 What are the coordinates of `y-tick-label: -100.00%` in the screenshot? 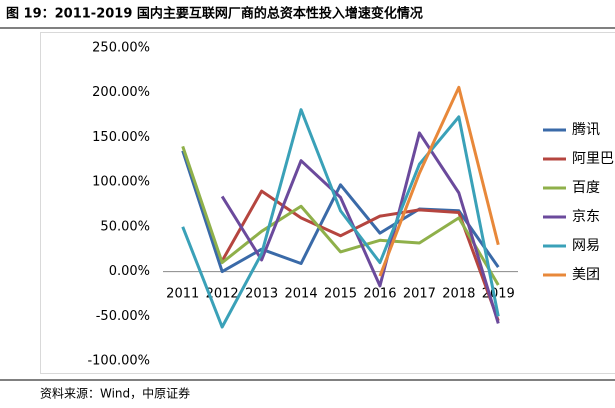 It's located at (118, 361).